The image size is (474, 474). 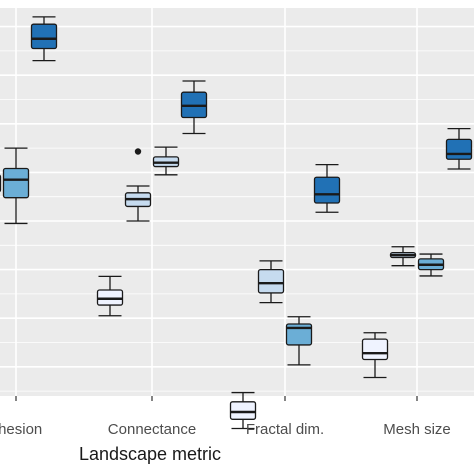 What do you see at coordinates (417, 429) in the screenshot?
I see `x-tick-label-mesh-size: Mesh size` at bounding box center [417, 429].